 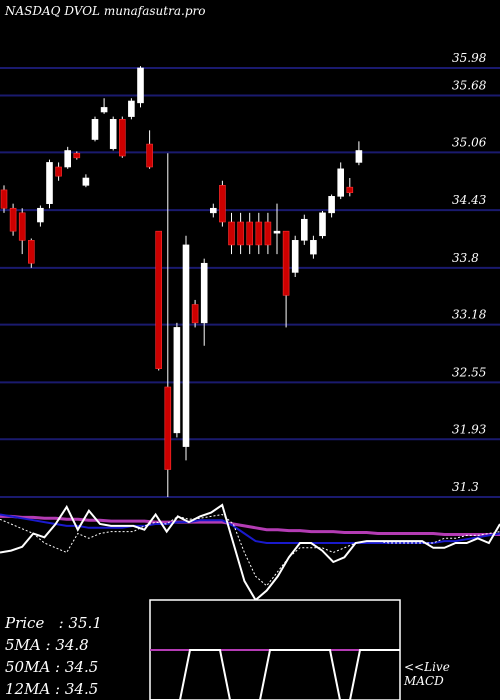 I want to click on live-label-line: MACD, so click(x=424, y=681).